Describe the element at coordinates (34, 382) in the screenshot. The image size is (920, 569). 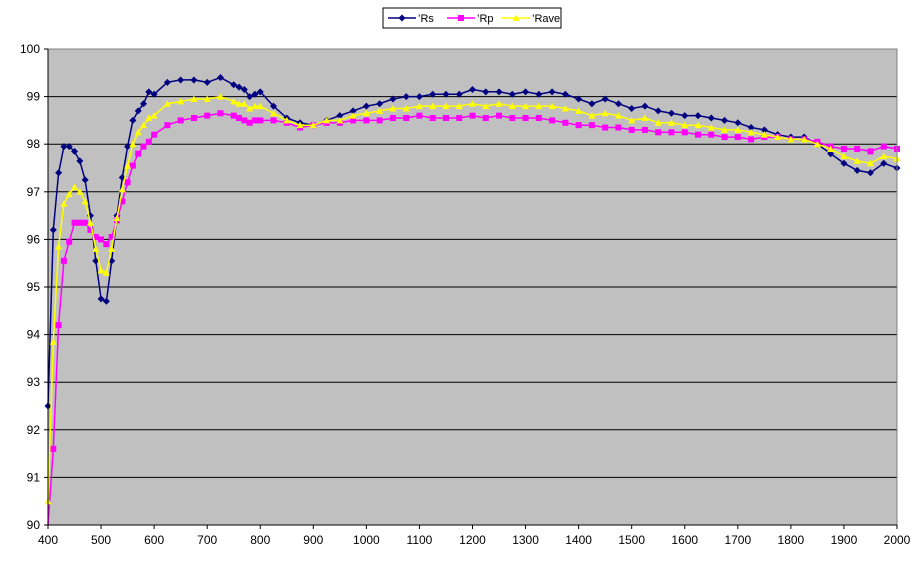
I see `y-tick-label: 93` at that location.